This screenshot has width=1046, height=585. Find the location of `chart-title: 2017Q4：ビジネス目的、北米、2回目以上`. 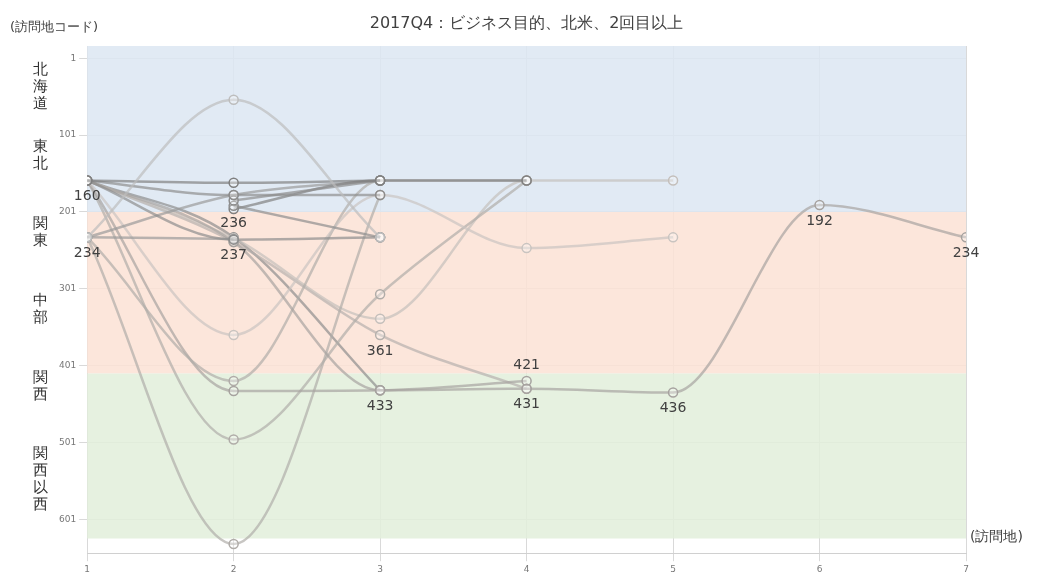

chart-title: 2017Q4：ビジネス目的、北米、2回目以上 is located at coordinates (526, 23).